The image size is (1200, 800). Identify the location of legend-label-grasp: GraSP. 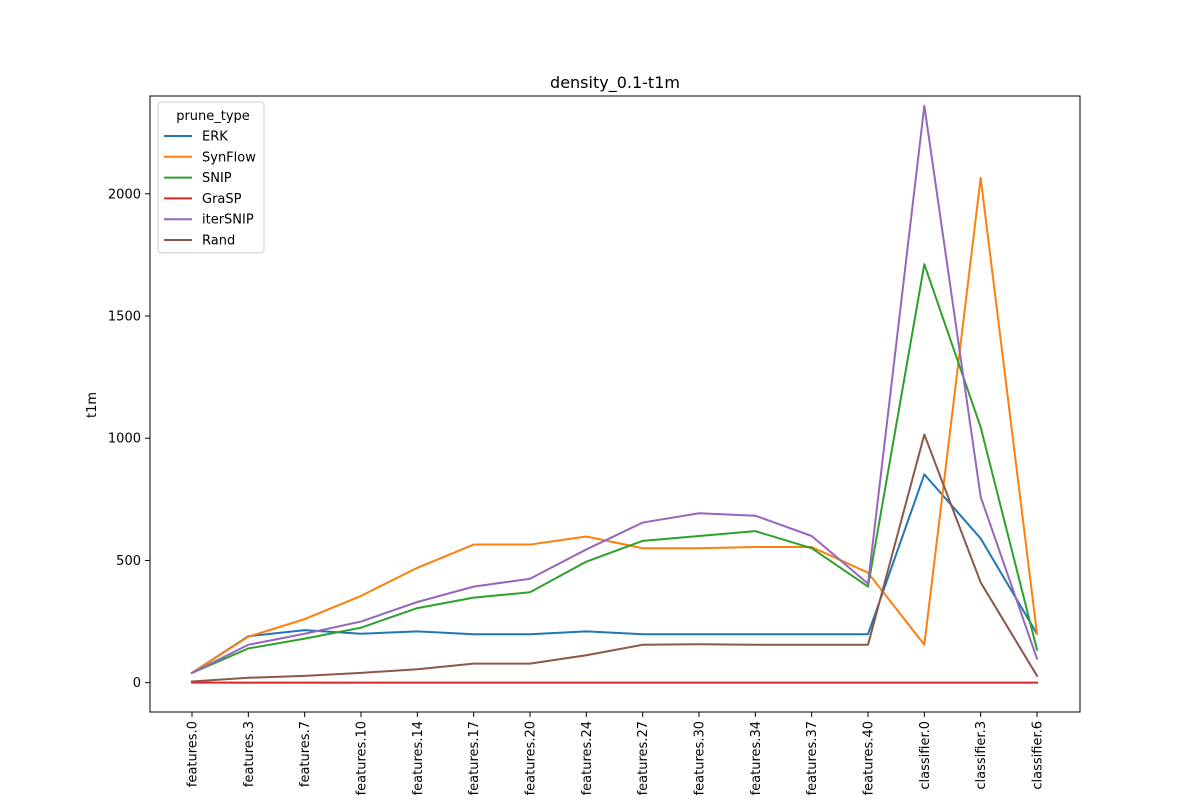
(222, 199).